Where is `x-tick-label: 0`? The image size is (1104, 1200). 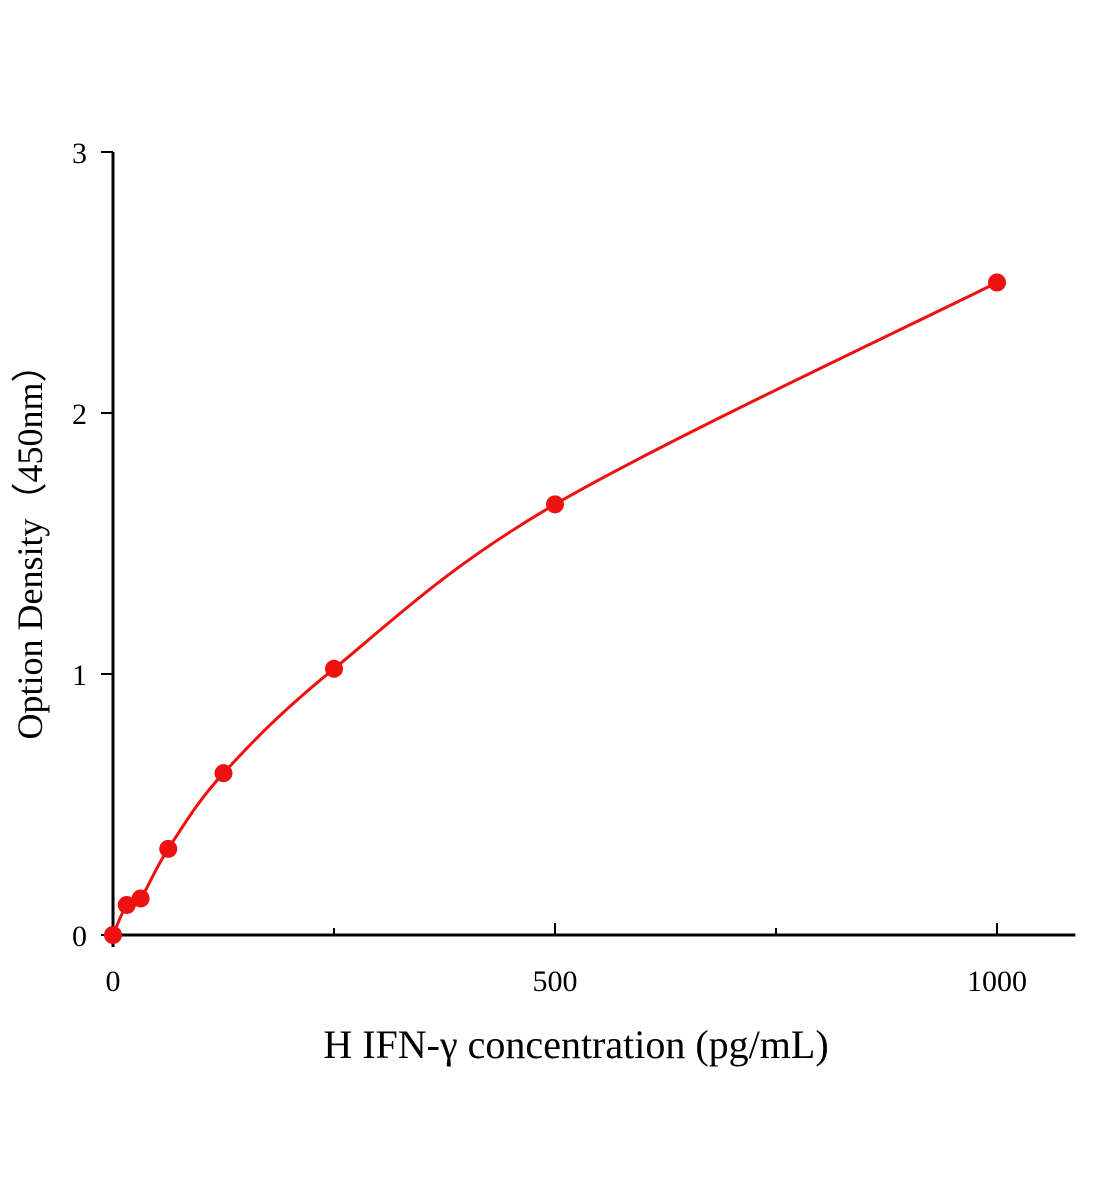
x-tick-label: 0 is located at coordinates (113, 981).